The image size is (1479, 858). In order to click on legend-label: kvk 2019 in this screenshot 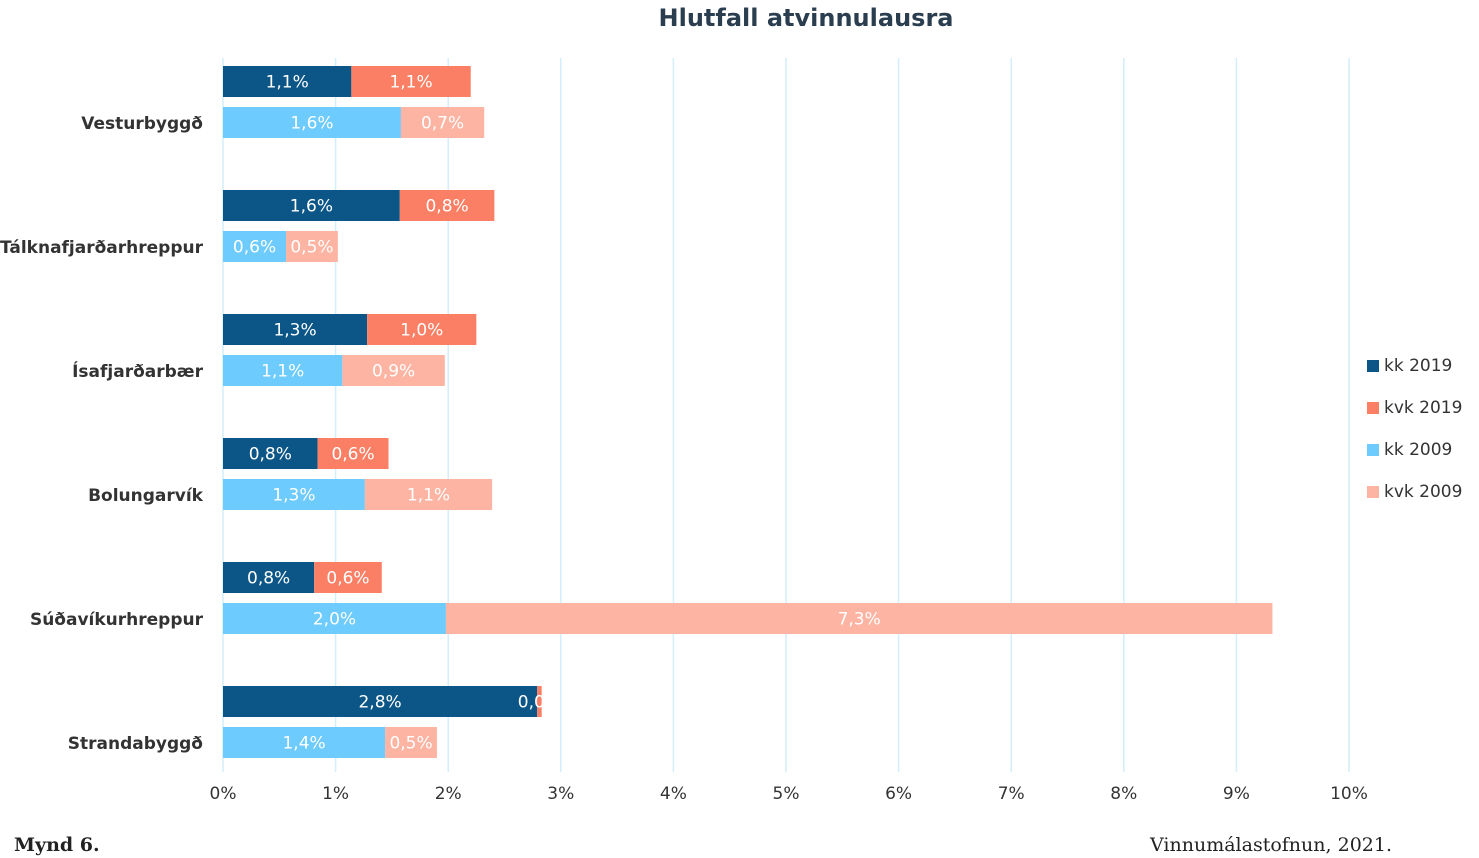, I will do `click(1423, 408)`.